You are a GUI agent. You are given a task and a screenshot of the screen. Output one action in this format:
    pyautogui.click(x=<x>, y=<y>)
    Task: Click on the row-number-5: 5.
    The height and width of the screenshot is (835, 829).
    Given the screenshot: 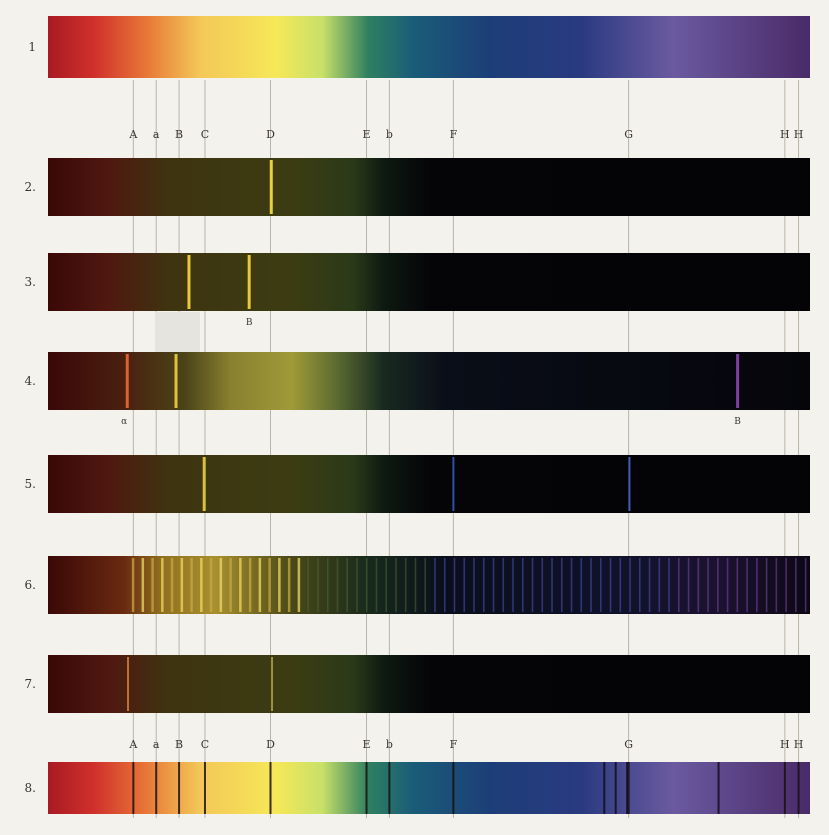 What is the action you would take?
    pyautogui.click(x=30, y=484)
    